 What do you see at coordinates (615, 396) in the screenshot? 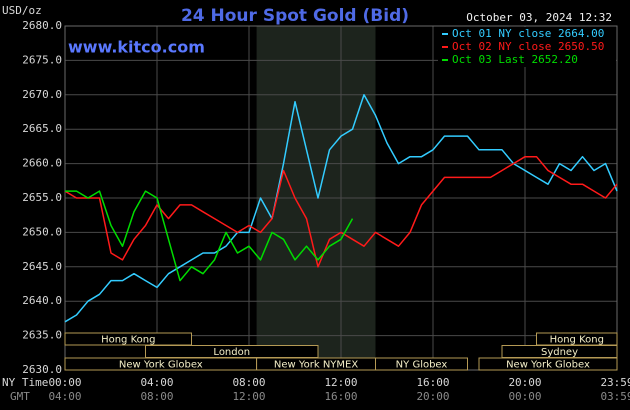
I see `gmt-tick-label: 03:59` at bounding box center [615, 396].